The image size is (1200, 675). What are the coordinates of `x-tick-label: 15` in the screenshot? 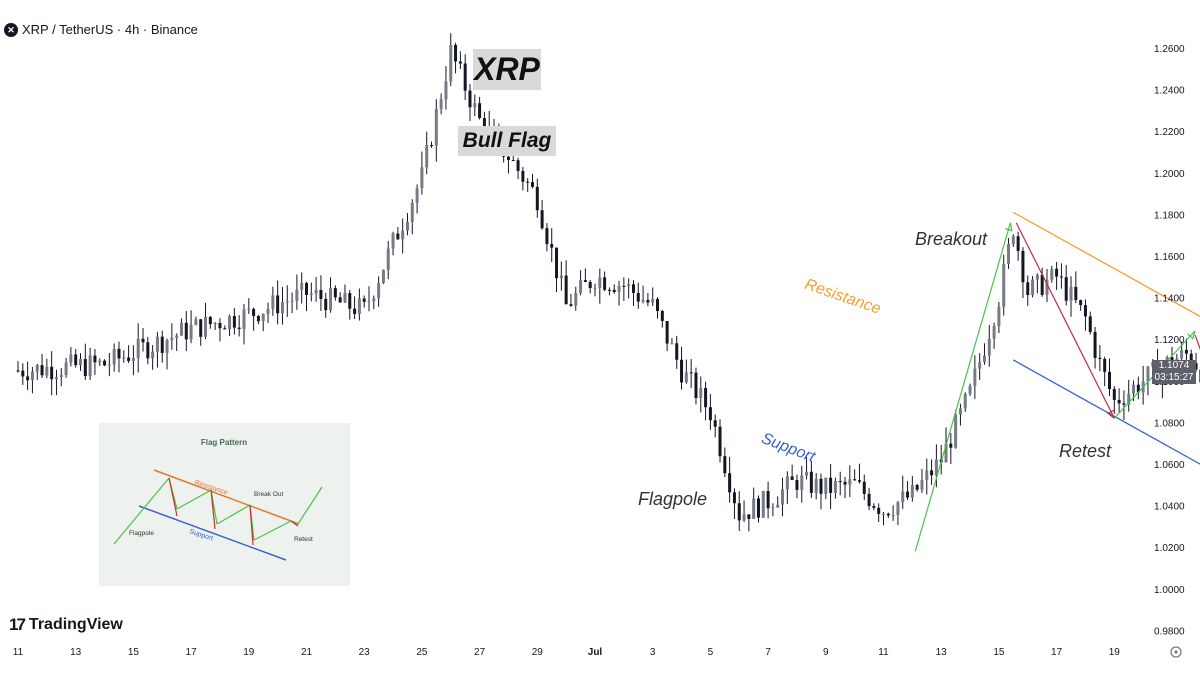 It's located at (999, 652).